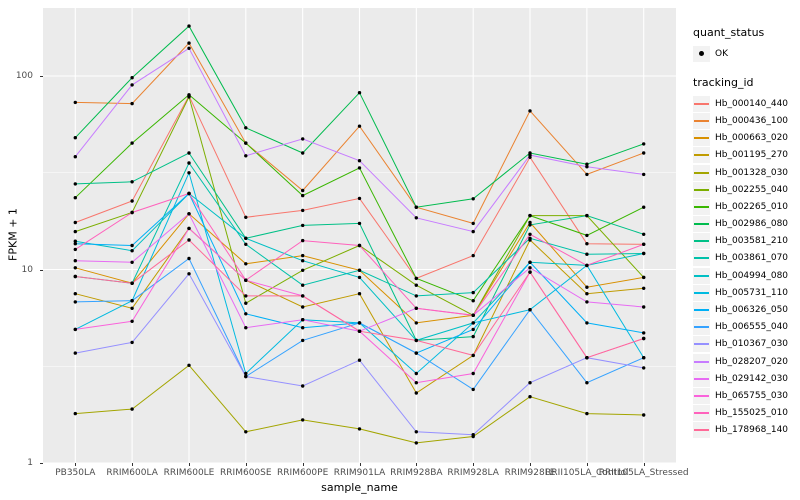 The width and height of the screenshot is (800, 500). Describe the element at coordinates (745, 275) in the screenshot. I see `legend-entry-Hb_004994_080: Hb_004994_080` at that location.